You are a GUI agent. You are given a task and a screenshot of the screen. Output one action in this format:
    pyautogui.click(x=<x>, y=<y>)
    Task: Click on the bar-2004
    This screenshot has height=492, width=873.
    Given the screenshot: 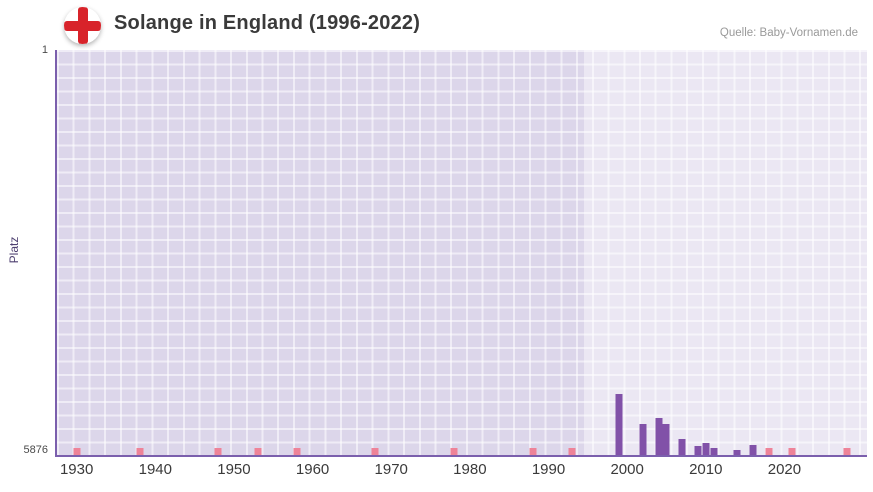 What is the action you would take?
    pyautogui.click(x=659, y=436)
    